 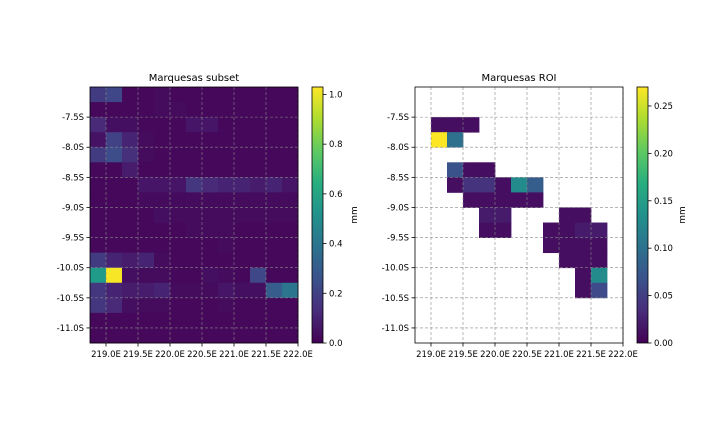 What do you see at coordinates (398, 118) in the screenshot?
I see `y-tick-label: -7.5S` at bounding box center [398, 118].